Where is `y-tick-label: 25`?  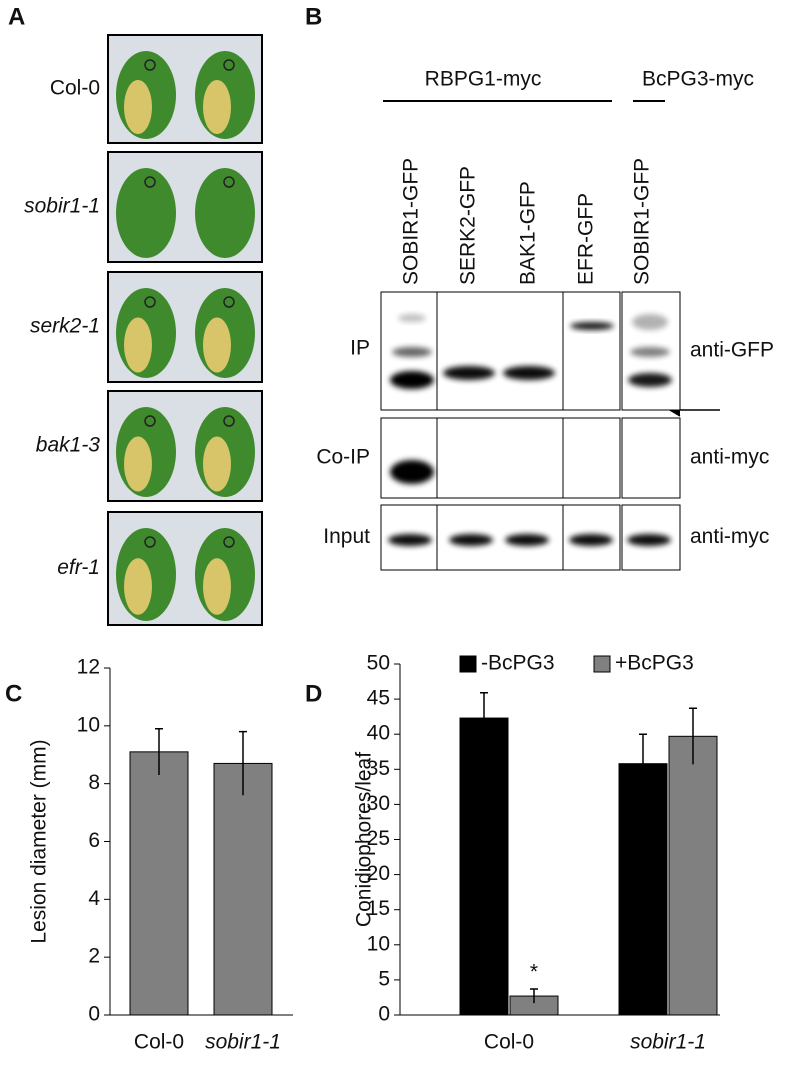
y-tick-label: 25 is located at coordinates (378, 838).